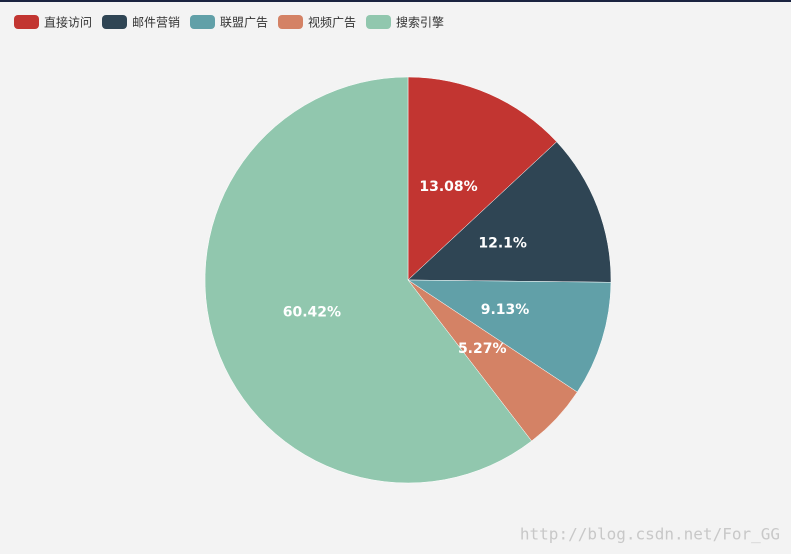 This screenshot has height=554, width=791. Describe the element at coordinates (505, 310) in the screenshot. I see `slice-label: 9.13%` at that location.